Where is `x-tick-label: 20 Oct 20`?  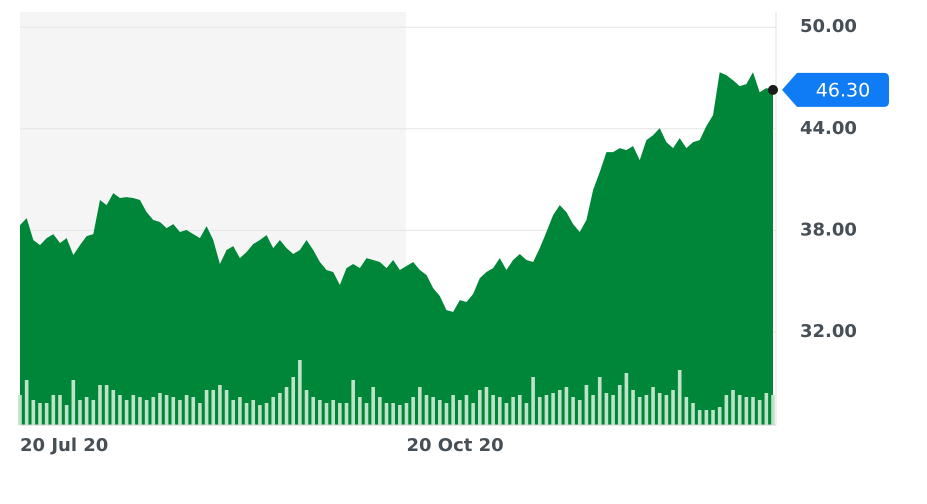 x-tick-label: 20 Oct 20 is located at coordinates (454, 445).